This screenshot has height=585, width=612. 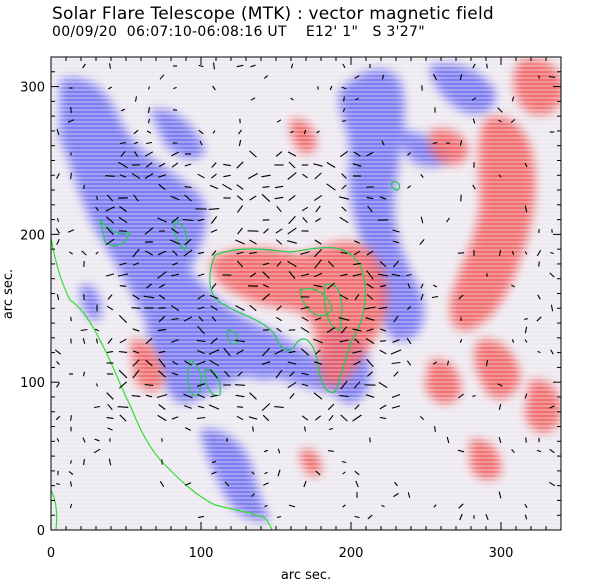 What do you see at coordinates (54, 509) in the screenshot?
I see `limb-contour-corner` at bounding box center [54, 509].